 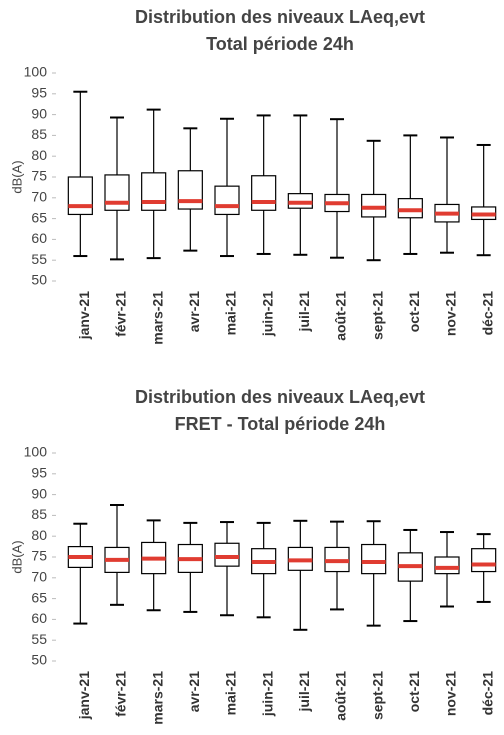 What do you see at coordinates (280, 44) in the screenshot?
I see `chart-title: Total période 24h` at bounding box center [280, 44].